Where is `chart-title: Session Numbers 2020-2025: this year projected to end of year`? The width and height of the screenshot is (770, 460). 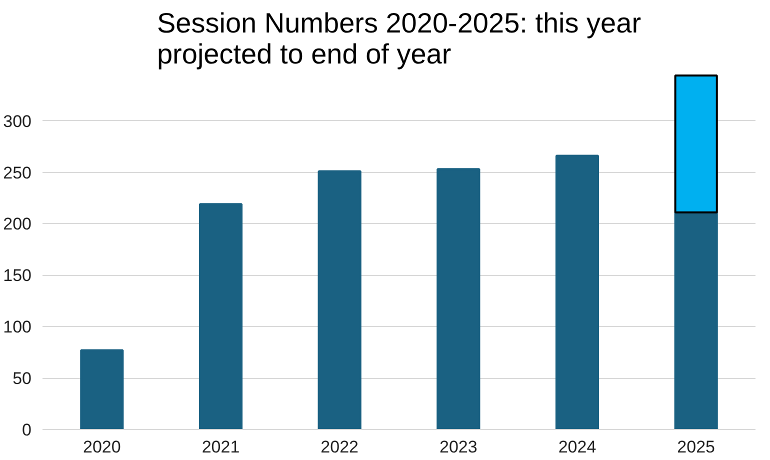
chart-title: Session Numbers 2020-2025: this year projected to end of year is located at coordinates (399, 39).